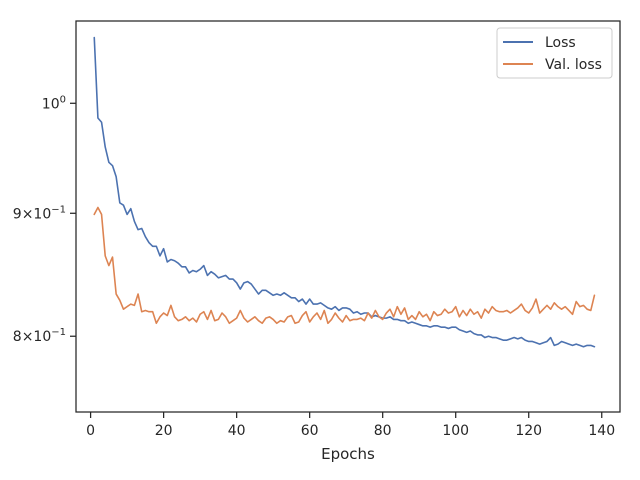 This screenshot has width=640, height=480. I want to click on legend-box, so click(554, 53).